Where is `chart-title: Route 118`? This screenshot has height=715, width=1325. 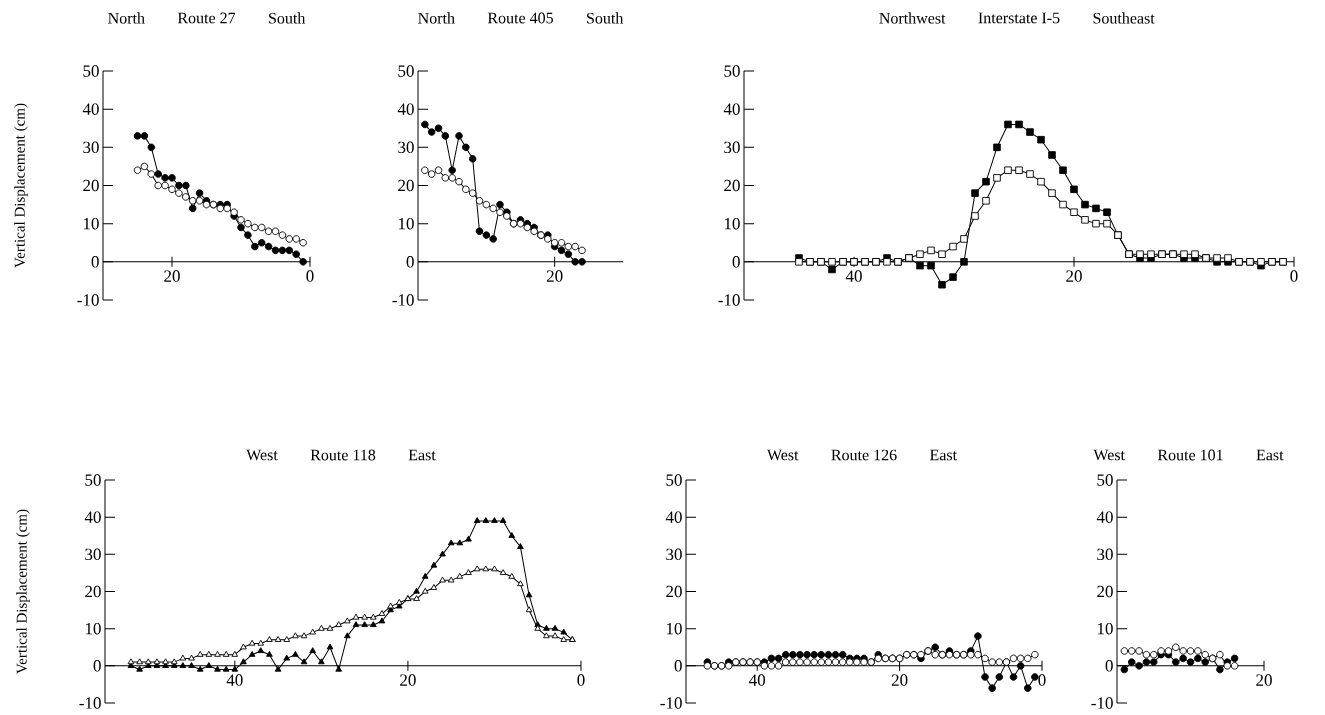
chart-title: Route 118 is located at coordinates (343, 455).